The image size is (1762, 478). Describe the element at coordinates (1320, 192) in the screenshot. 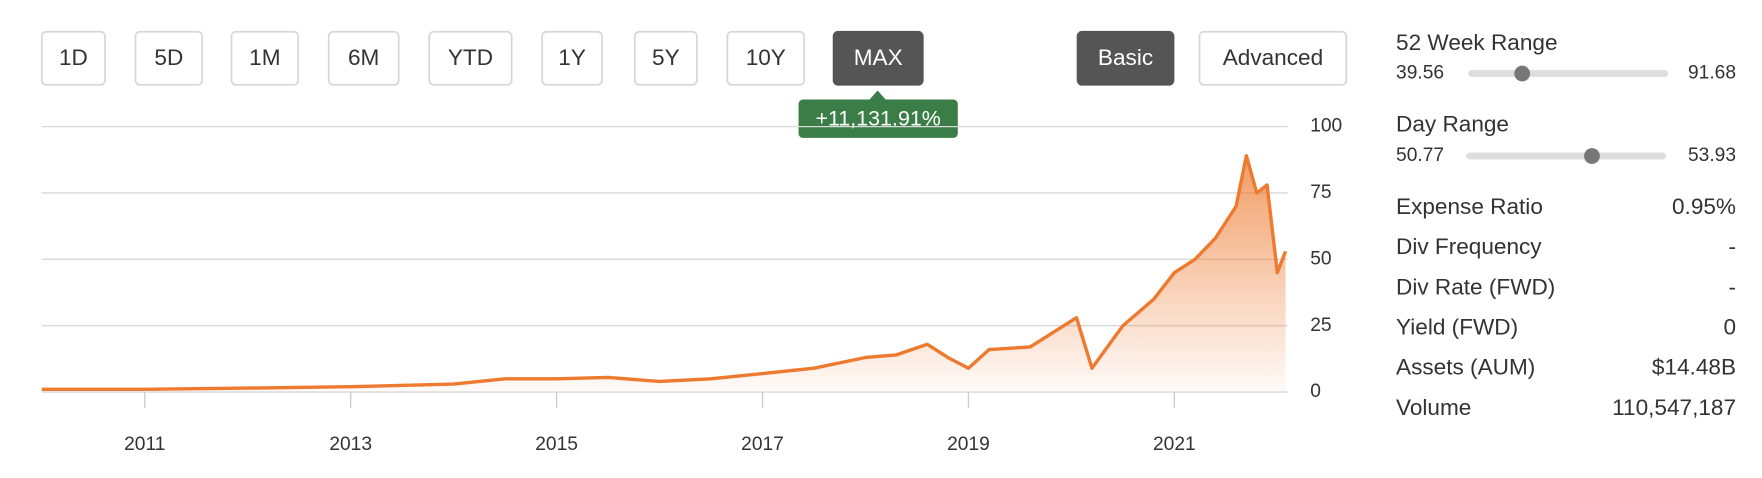

I see `y-tick-label: 75` at that location.